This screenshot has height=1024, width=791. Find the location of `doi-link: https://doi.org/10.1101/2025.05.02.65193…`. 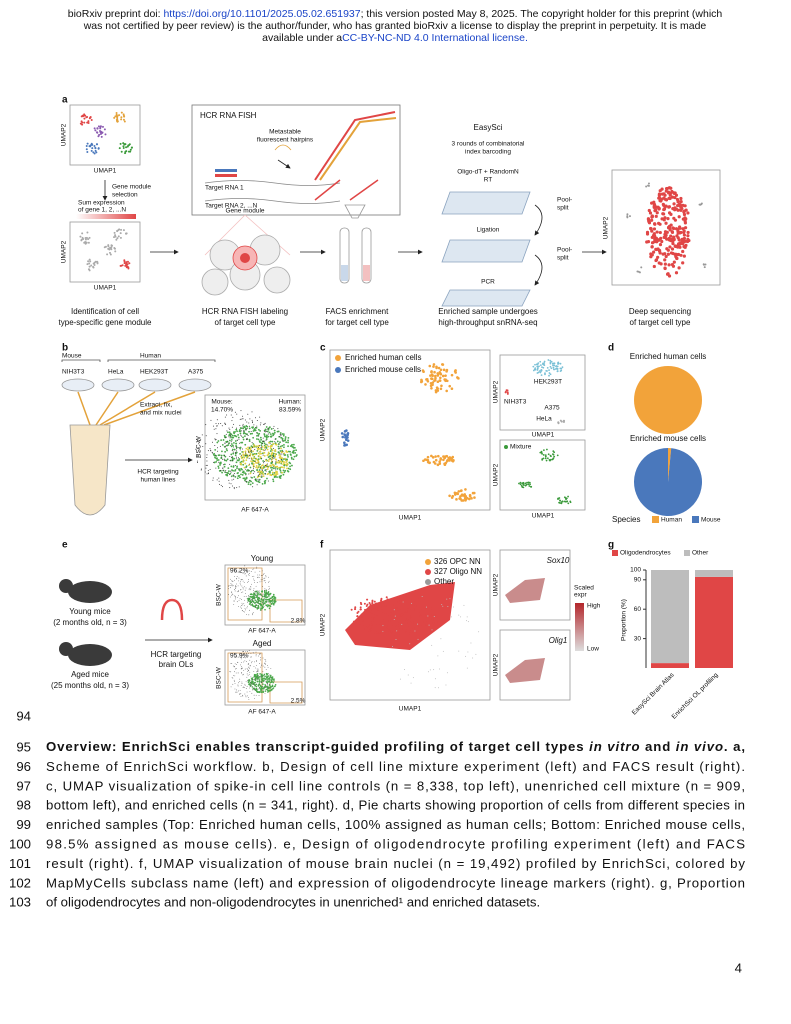

doi-link: https://doi.org/10.1101/2025.05.02.65193… is located at coordinates (261, 14).